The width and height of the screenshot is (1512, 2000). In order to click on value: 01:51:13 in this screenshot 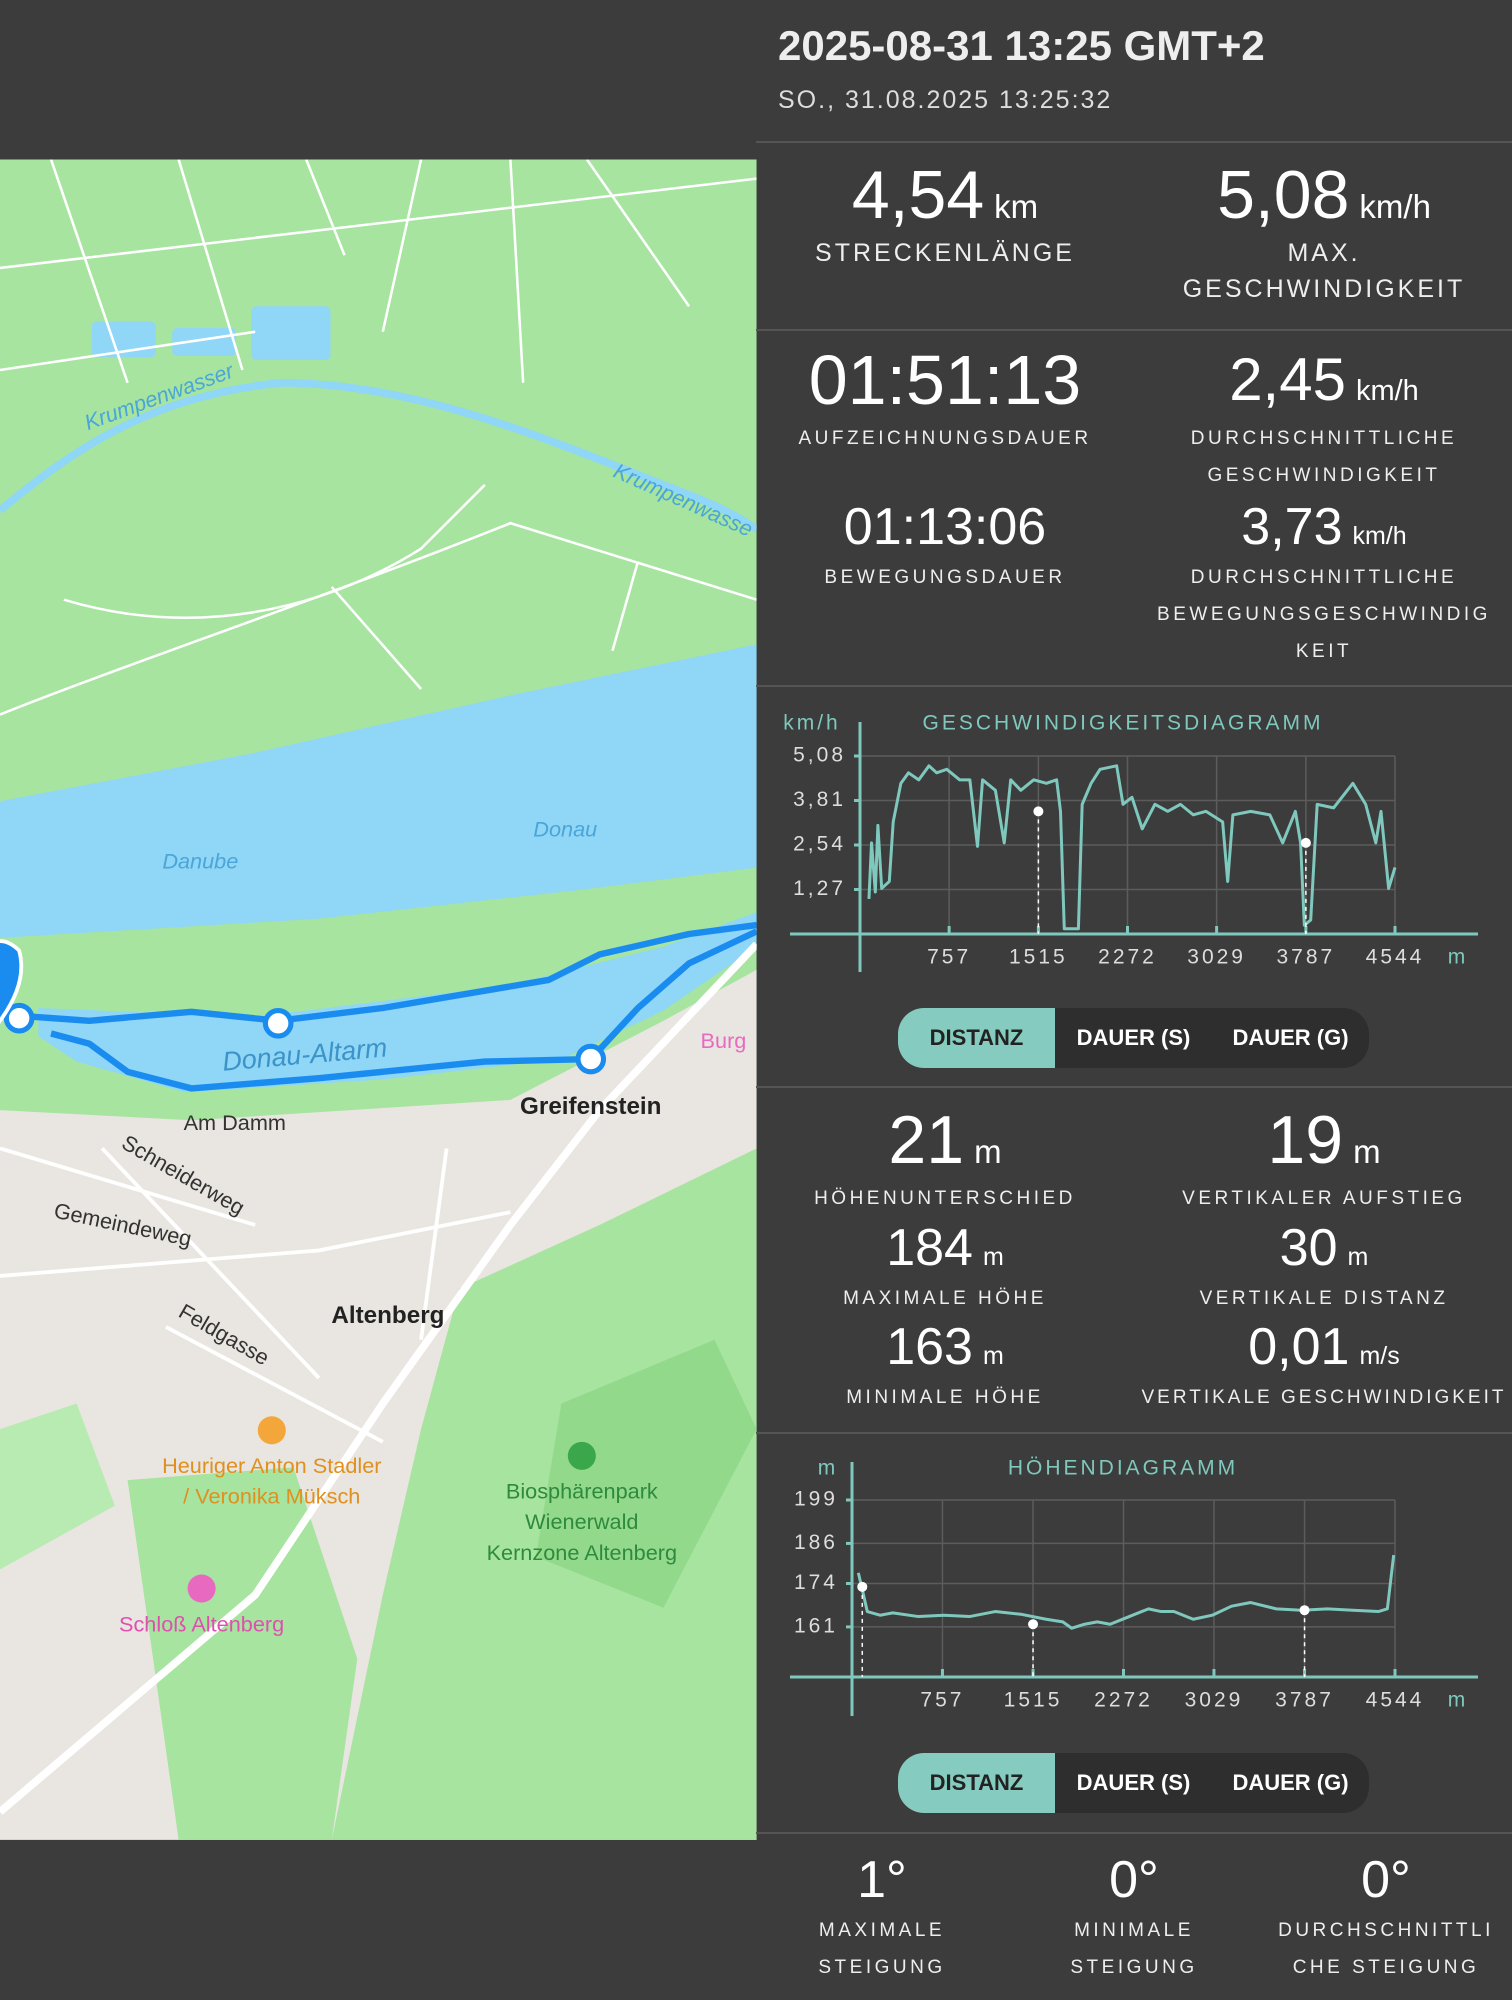, I will do `click(945, 380)`.